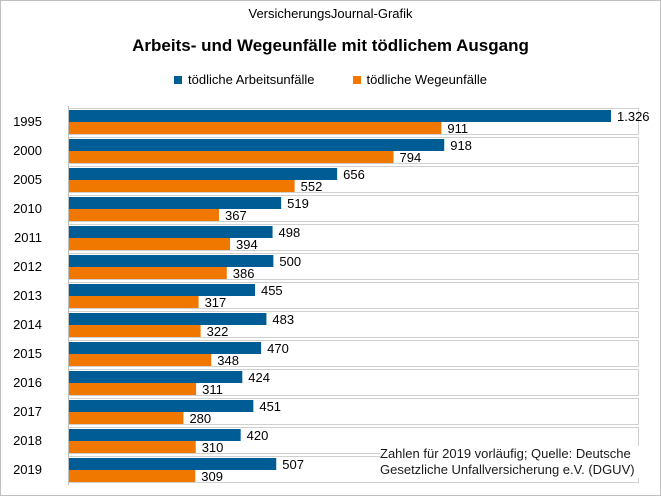 The width and height of the screenshot is (661, 496). Describe the element at coordinates (212, 389) in the screenshot. I see `data-label-wegeunfaelle: 311` at that location.